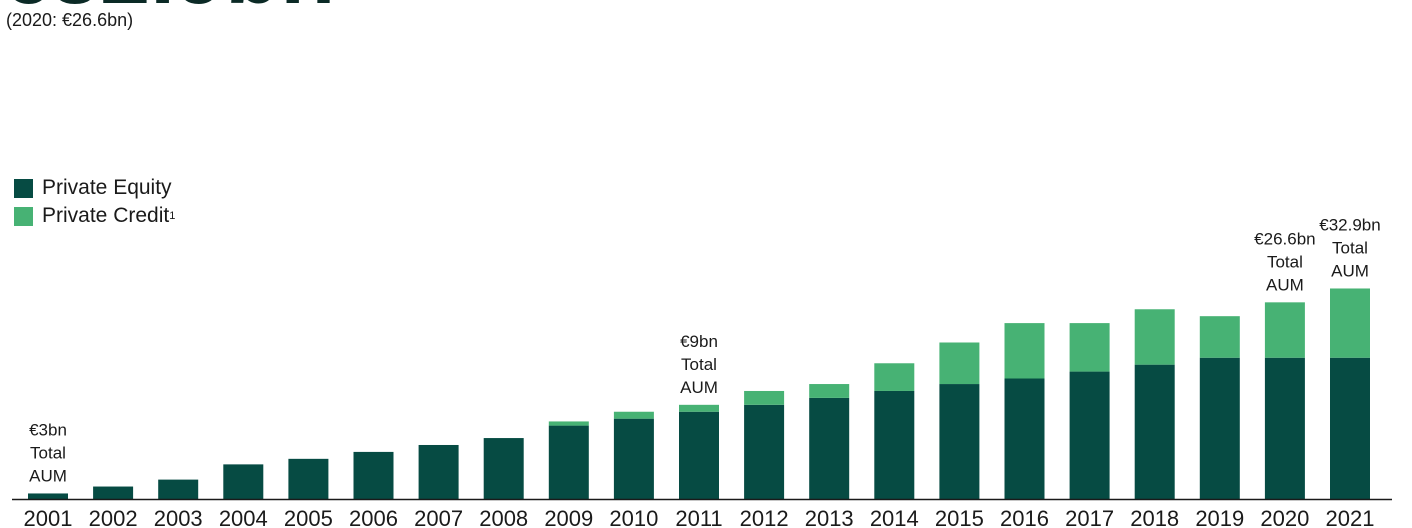 Image resolution: width=1412 pixels, height=528 pixels. I want to click on x-tick-label-2020: 2020, so click(1284, 517).